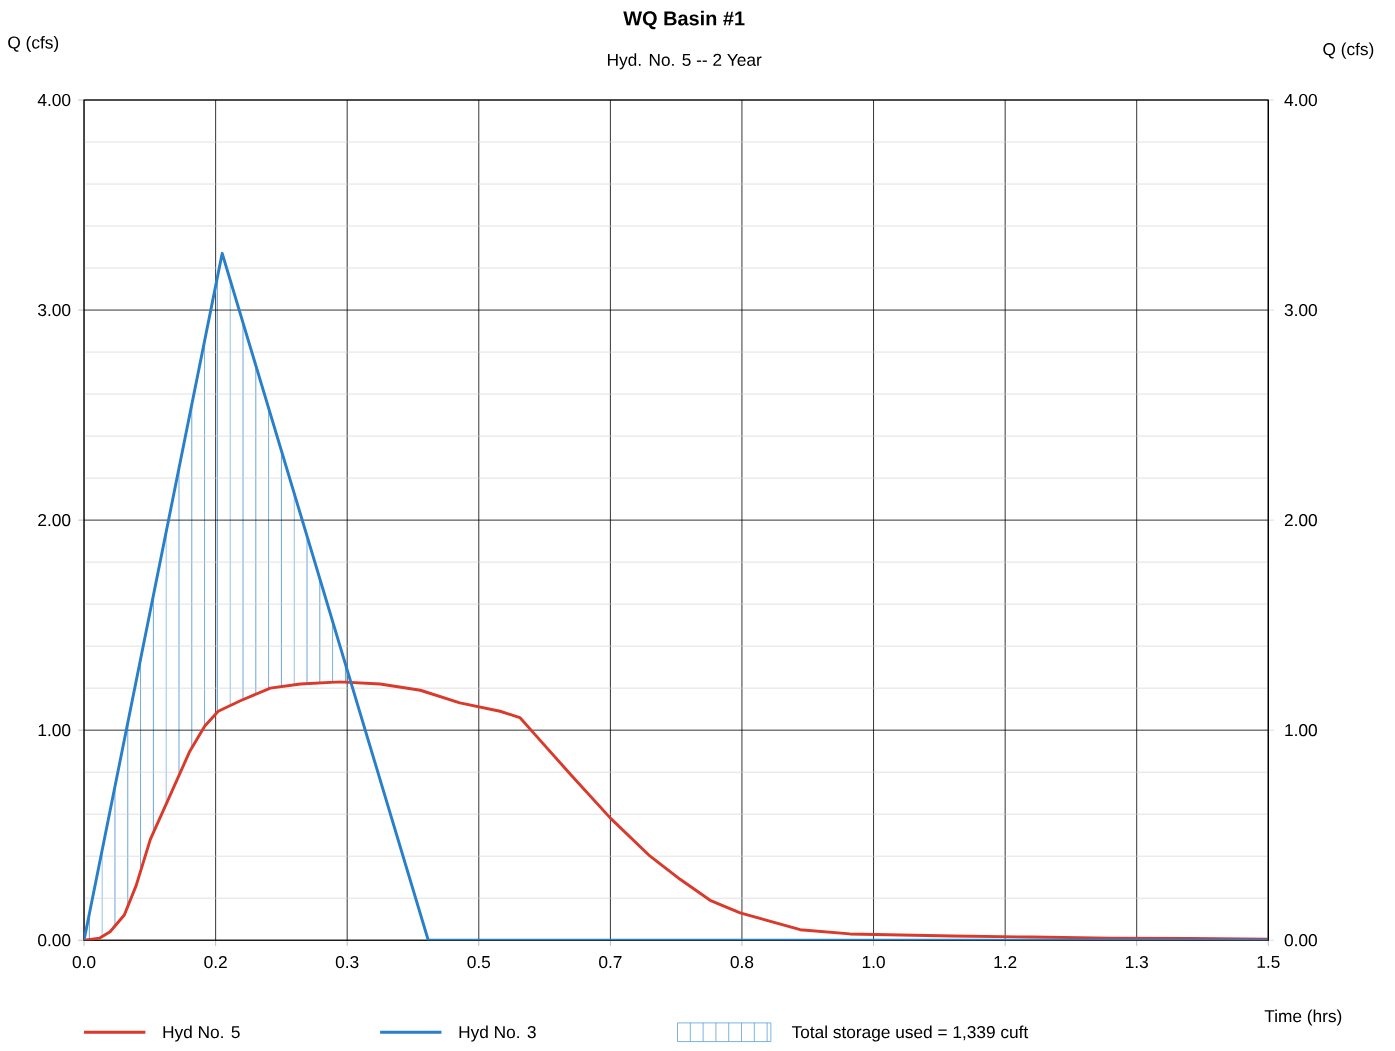  I want to click on y-axis-title: Q (cfs), so click(33, 44).